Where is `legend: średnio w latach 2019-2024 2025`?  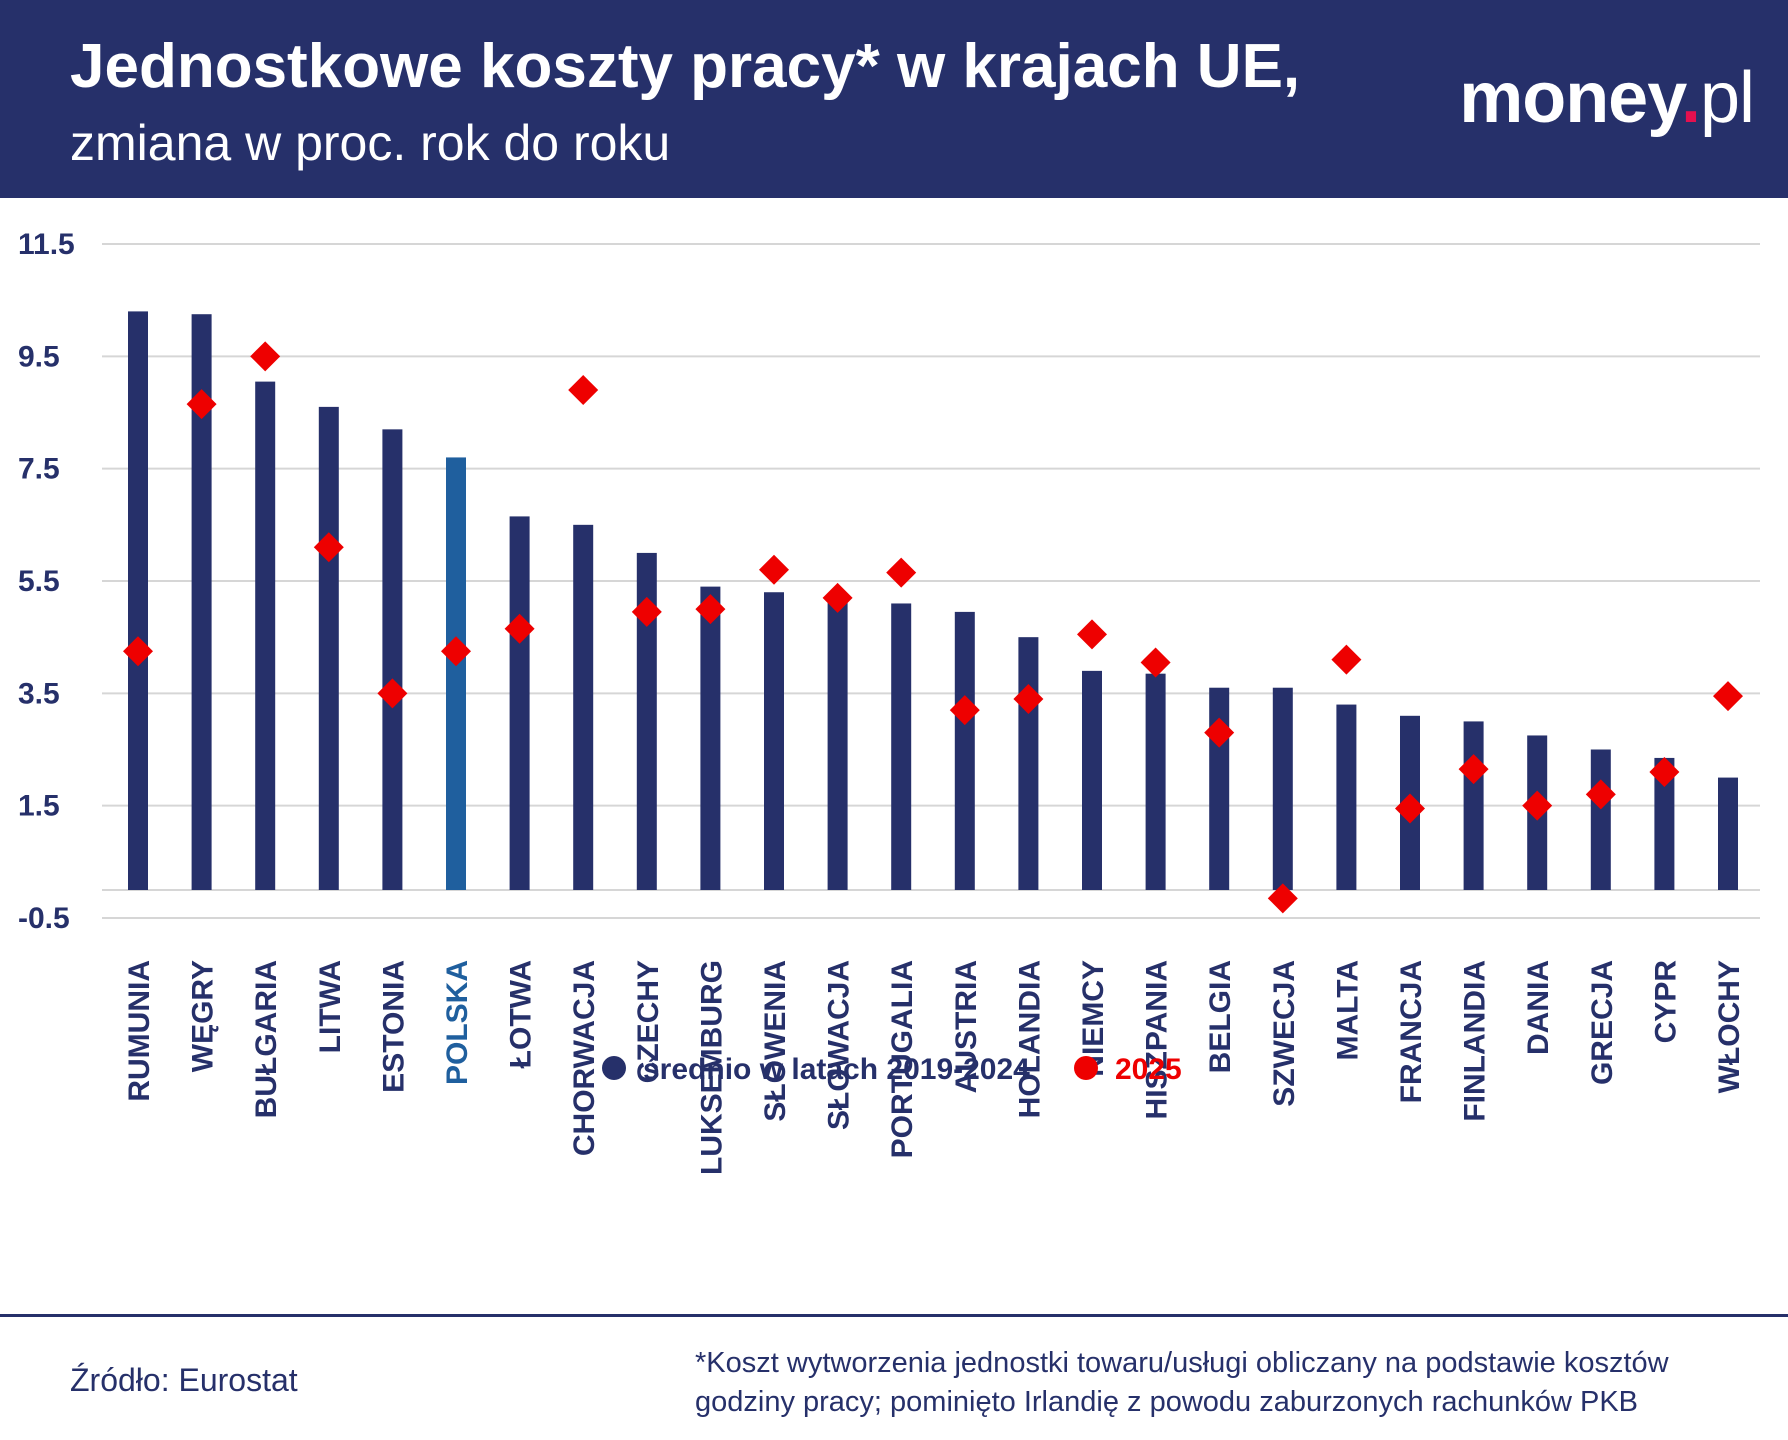 legend: średnio w latach 2019-2024 2025 is located at coordinates (892, 1069).